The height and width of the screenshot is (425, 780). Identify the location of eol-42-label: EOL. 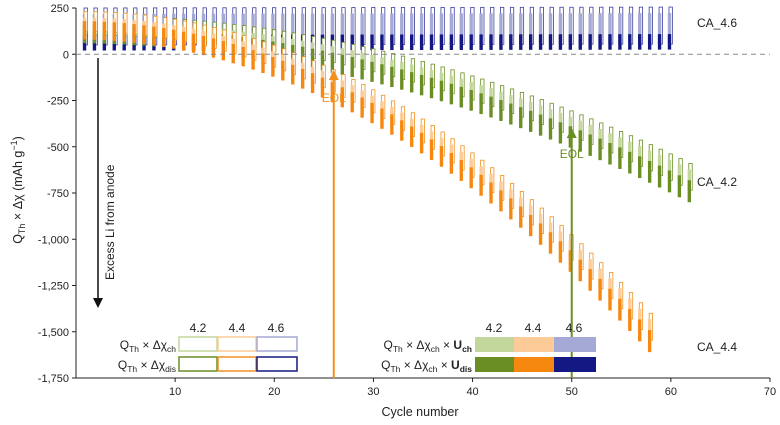
(572, 154).